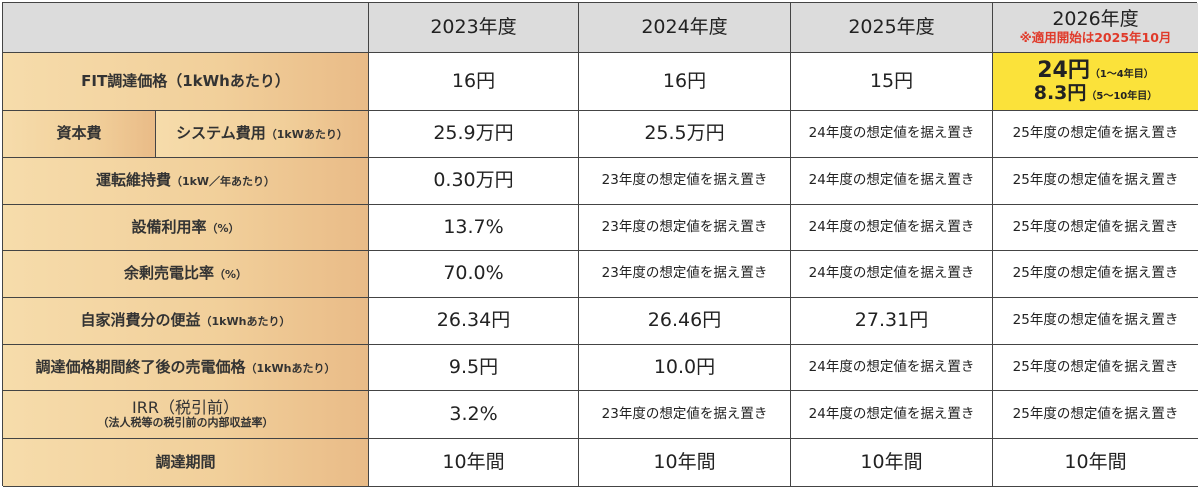 Image resolution: width=1200 pixels, height=488 pixels. Describe the element at coordinates (124, 80) in the screenshot. I see `label-text: FIT調達価格` at that location.